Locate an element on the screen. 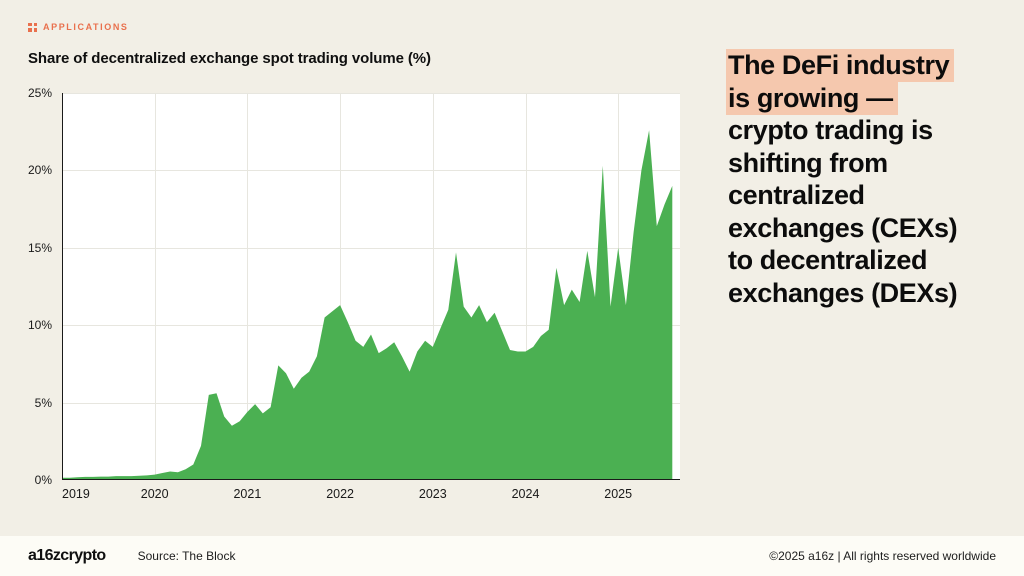  footer-left: a16zcrypto Source: The Block is located at coordinates (131, 556).